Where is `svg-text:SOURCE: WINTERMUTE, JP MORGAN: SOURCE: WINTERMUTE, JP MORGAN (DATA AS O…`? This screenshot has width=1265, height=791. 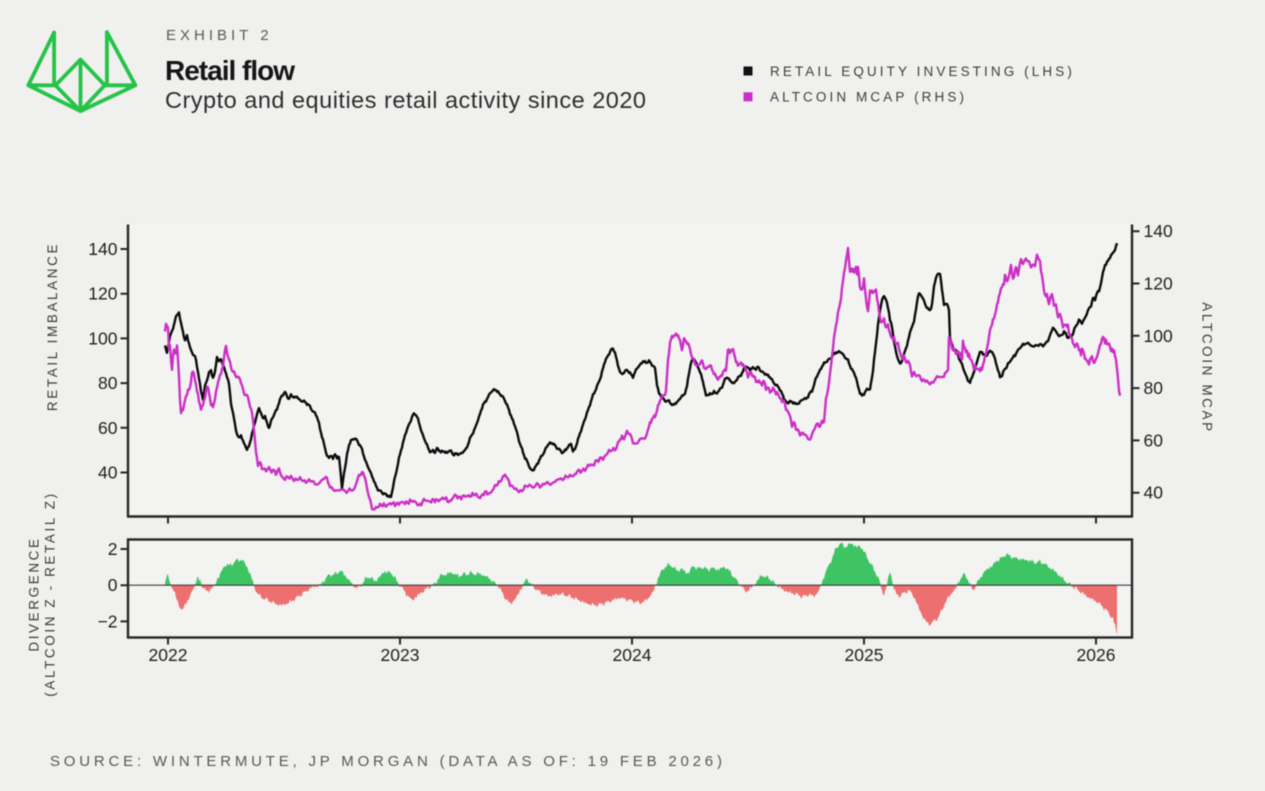
svg-text:SOURCE: WINTERMUTE, JP MORGAN: SOURCE: WINTERMUTE, JP MORGAN (DATA AS O… is located at coordinates (388, 761).